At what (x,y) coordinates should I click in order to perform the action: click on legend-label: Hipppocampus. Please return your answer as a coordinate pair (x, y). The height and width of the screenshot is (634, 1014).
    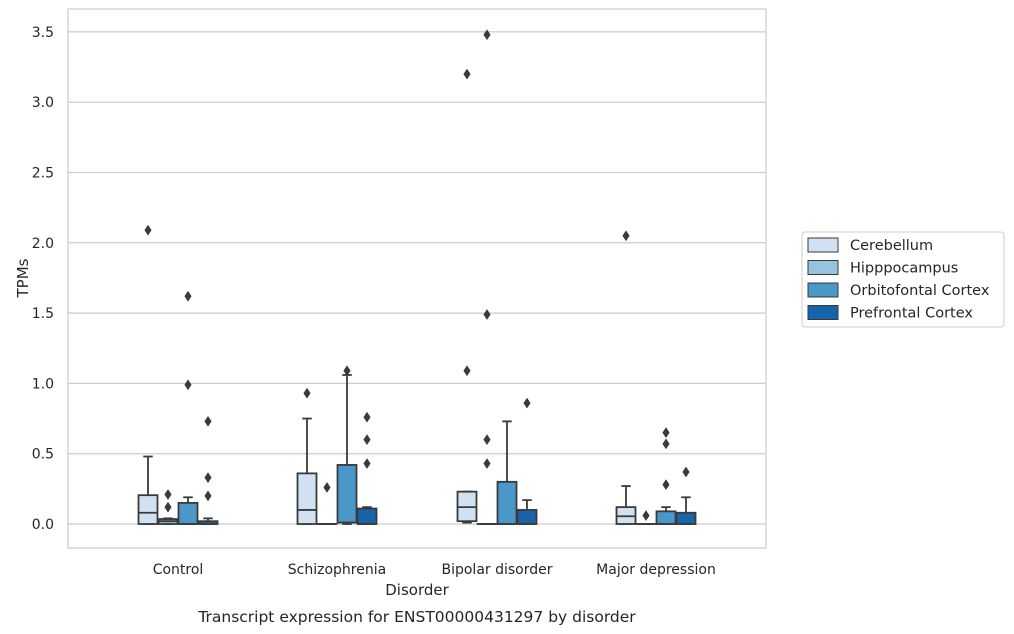
    Looking at the image, I should click on (904, 269).